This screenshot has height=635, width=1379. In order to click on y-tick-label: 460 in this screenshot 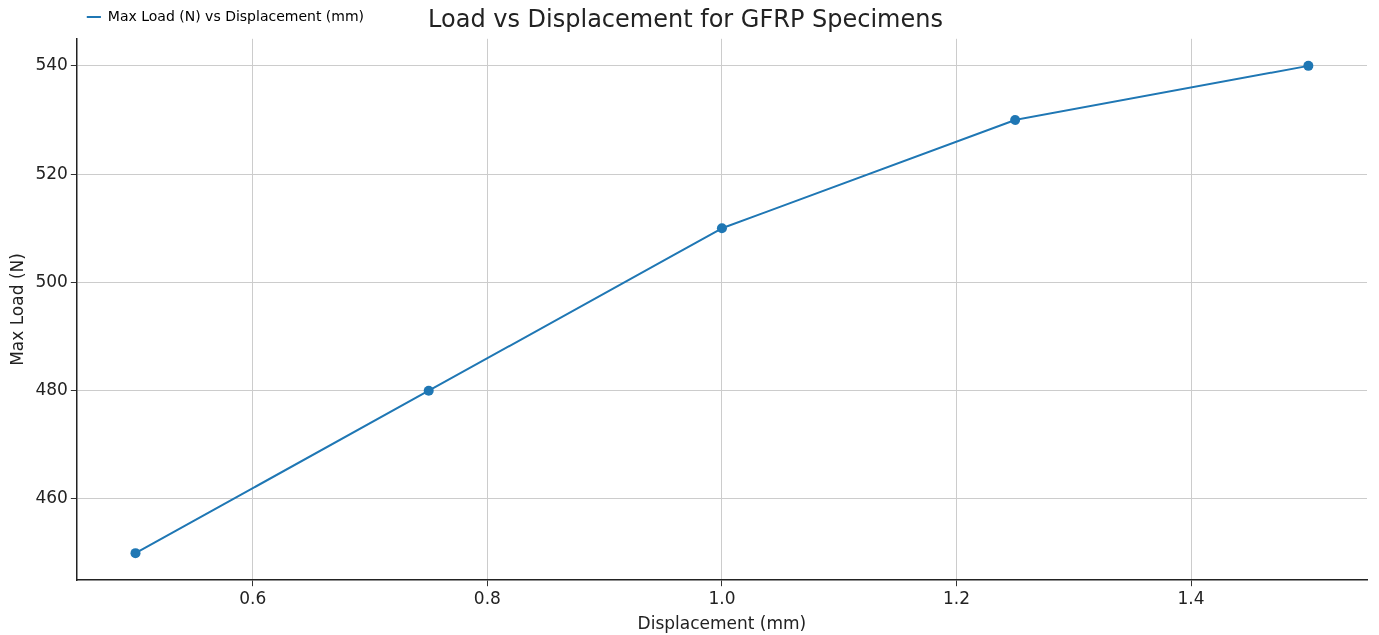, I will do `click(51, 497)`.